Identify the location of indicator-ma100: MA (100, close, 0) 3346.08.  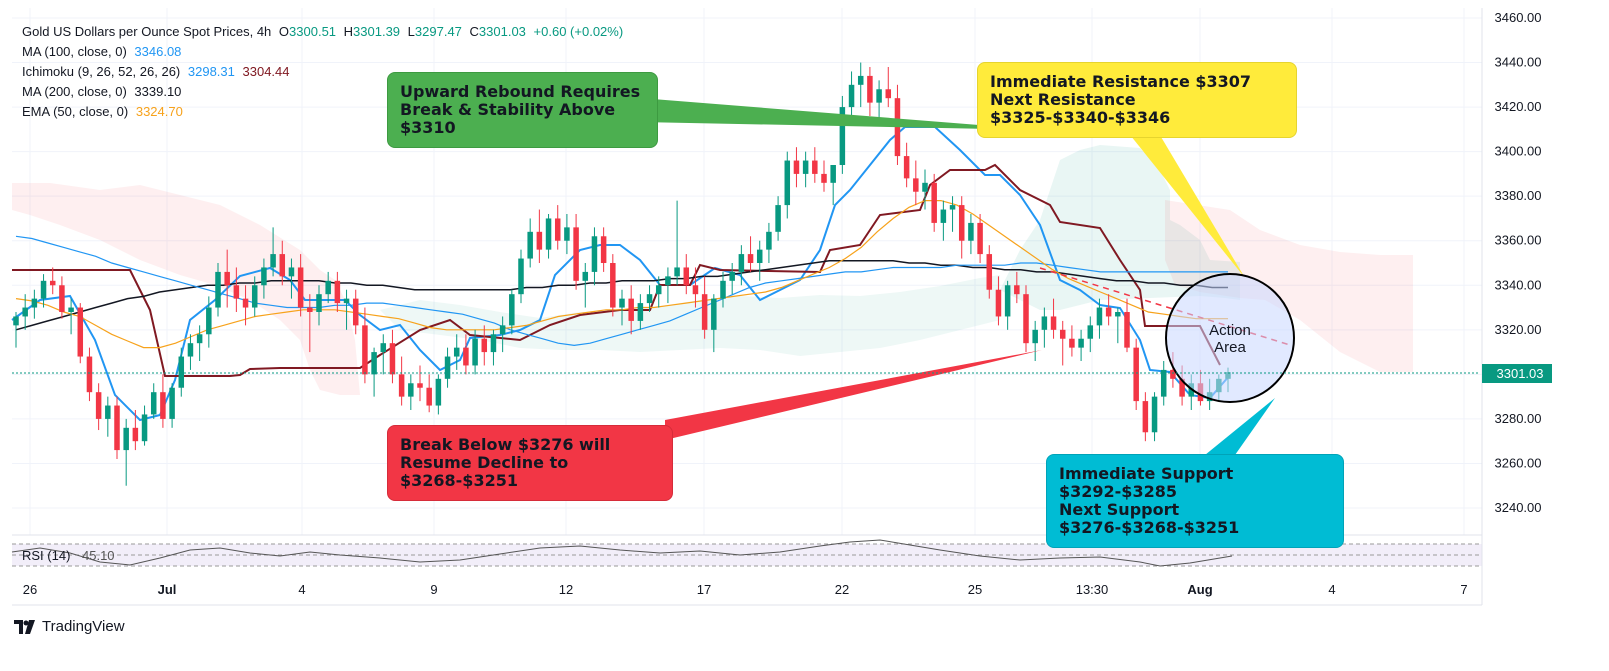
(103, 51).